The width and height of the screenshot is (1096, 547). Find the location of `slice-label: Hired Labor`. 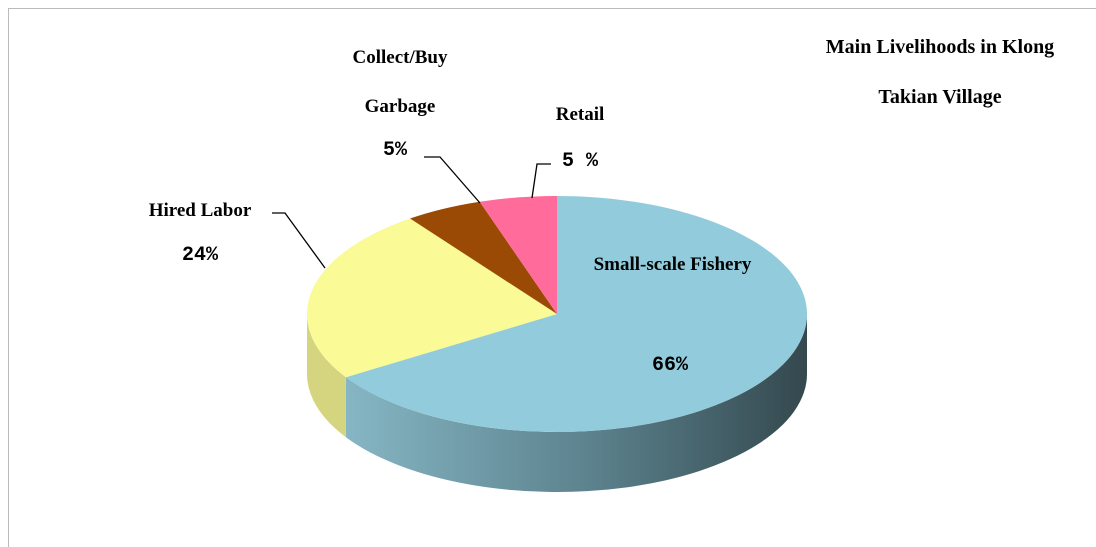

slice-label: Hired Labor is located at coordinates (200, 210).